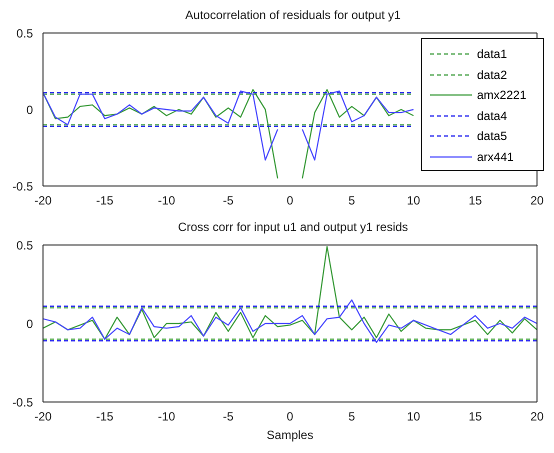  I want to click on legend-label: arx441, so click(495, 157).